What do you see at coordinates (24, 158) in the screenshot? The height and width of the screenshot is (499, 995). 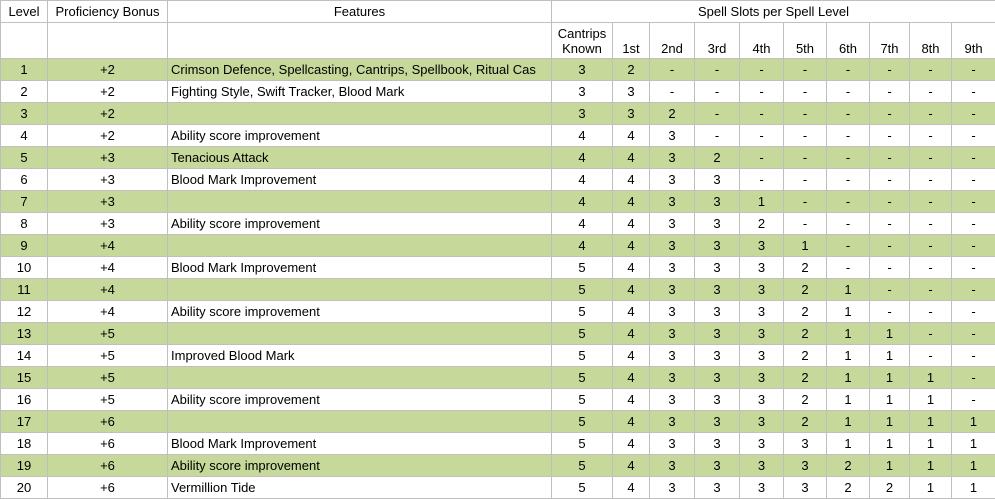 I see `level-cell: 5` at bounding box center [24, 158].